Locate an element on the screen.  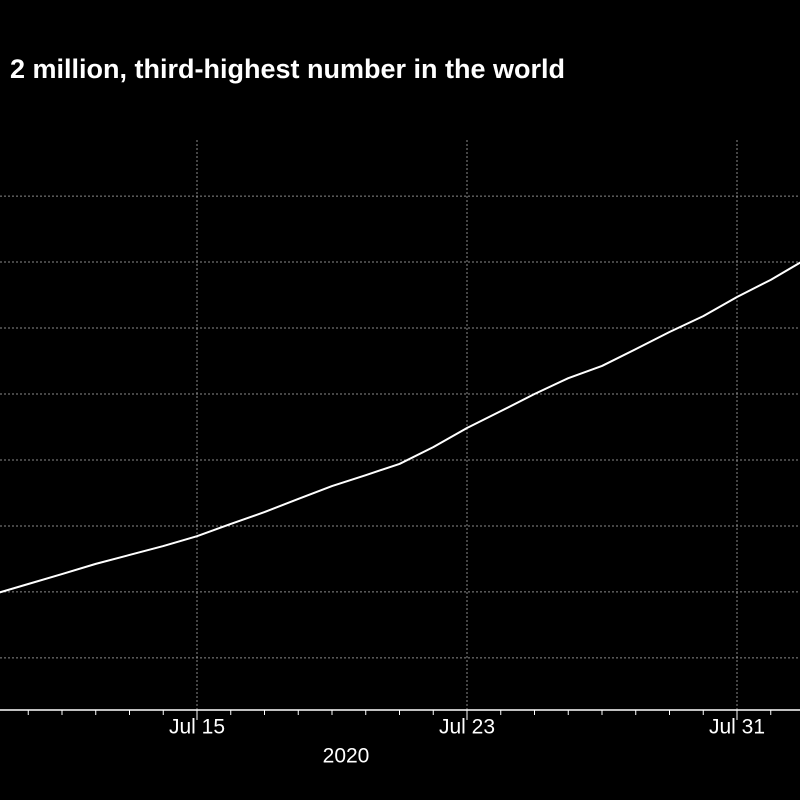
x-tick-label: Jul 31 is located at coordinates (737, 727).